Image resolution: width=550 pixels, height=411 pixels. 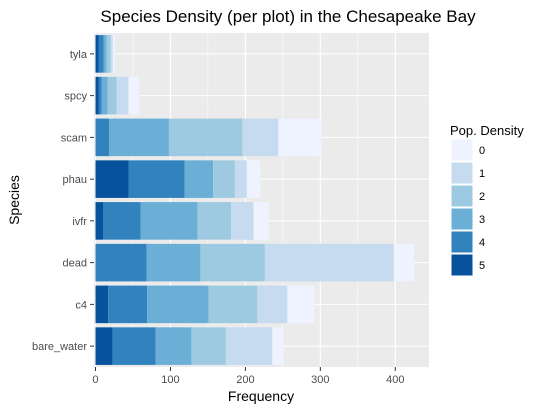 I want to click on y-tick-label-ivfr: ivfr, so click(x=79, y=222).